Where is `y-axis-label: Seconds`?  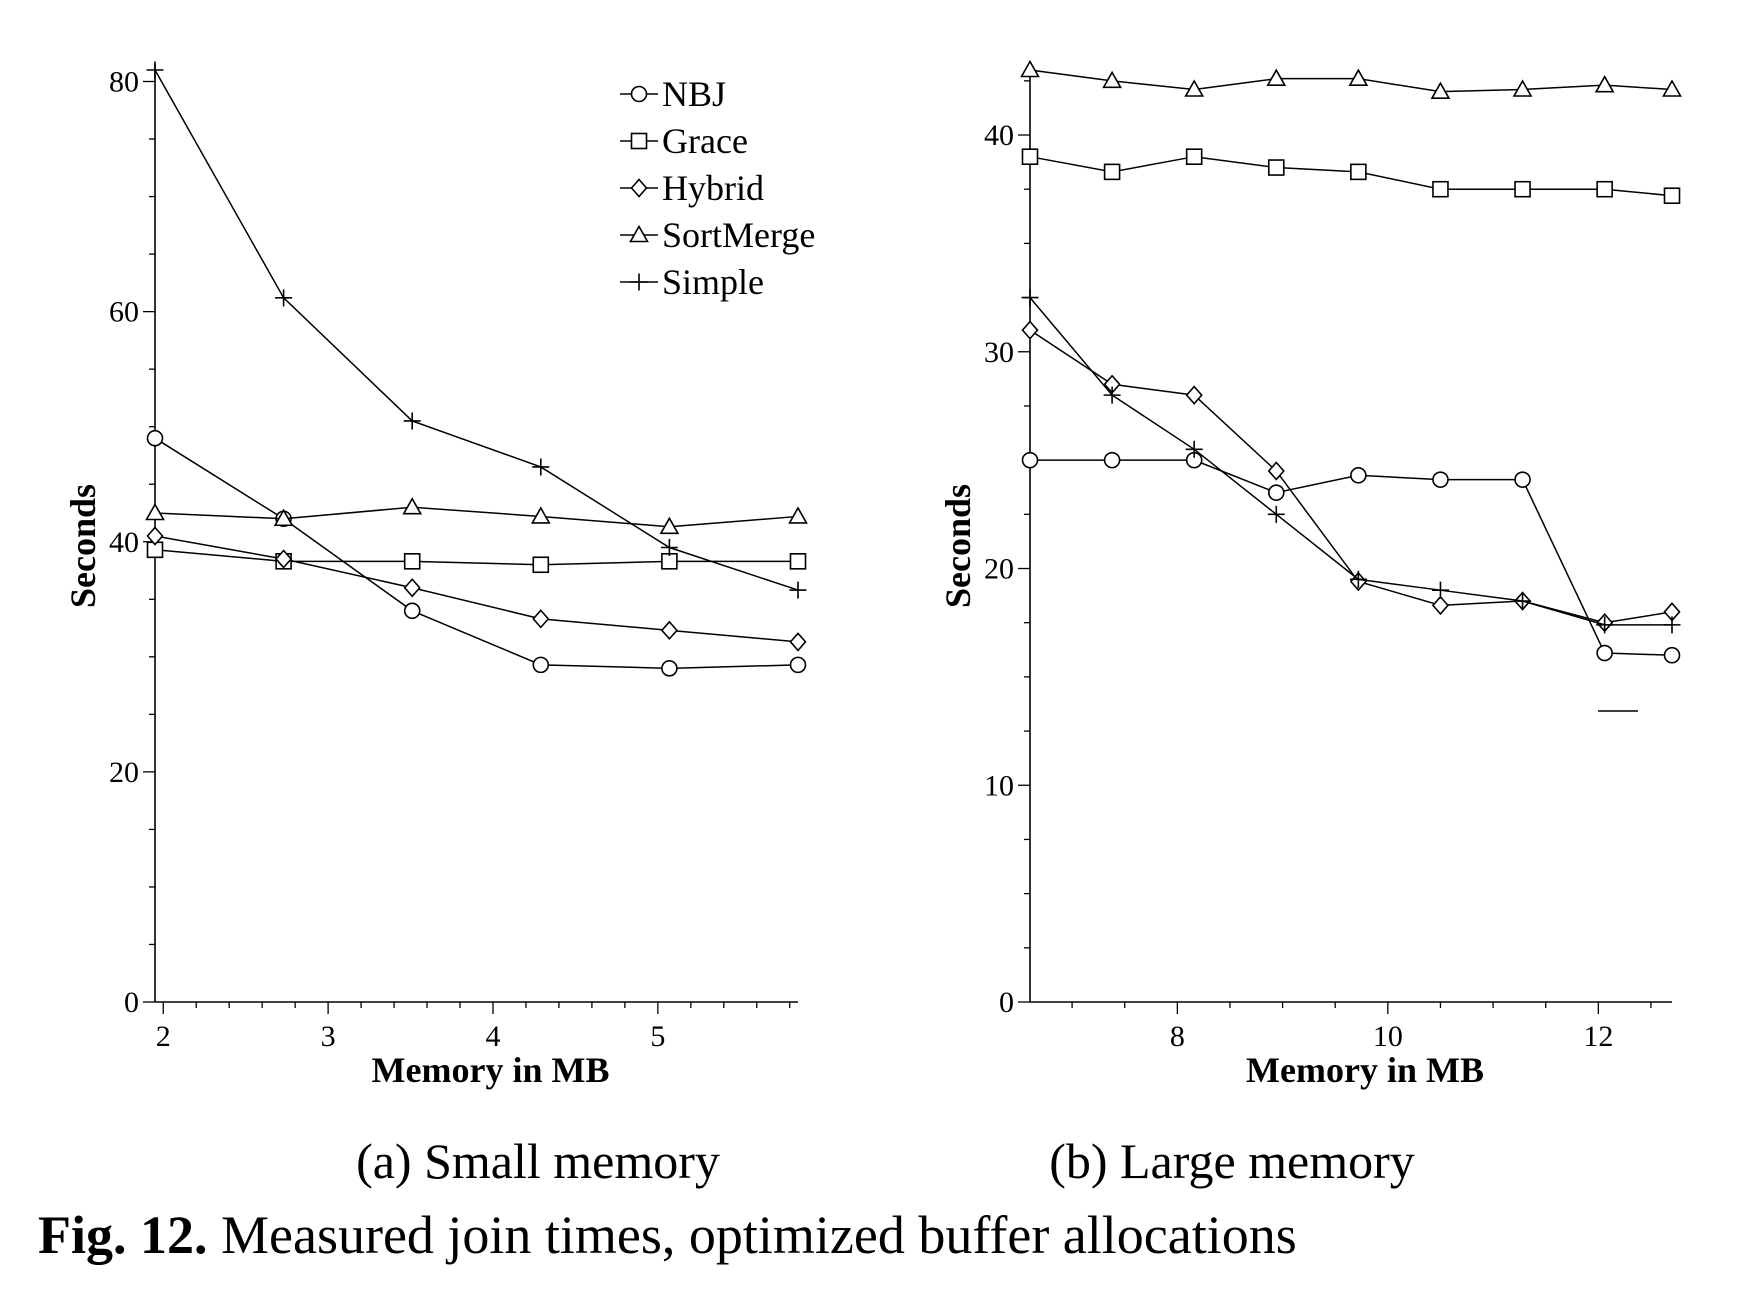
y-axis-label: Seconds is located at coordinates (83, 546).